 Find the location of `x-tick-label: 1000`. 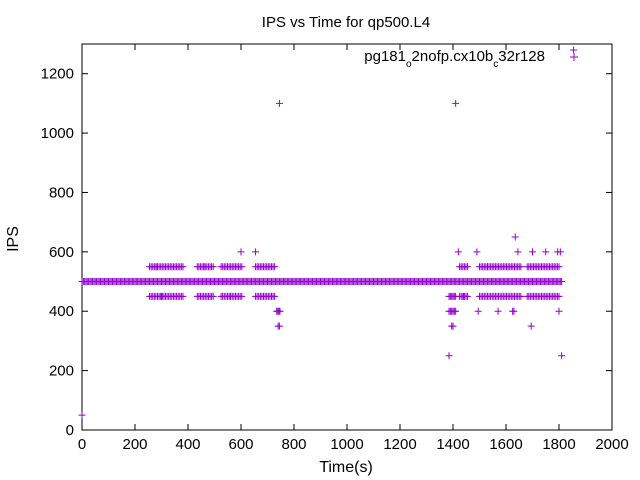

x-tick-label: 1000 is located at coordinates (346, 444).